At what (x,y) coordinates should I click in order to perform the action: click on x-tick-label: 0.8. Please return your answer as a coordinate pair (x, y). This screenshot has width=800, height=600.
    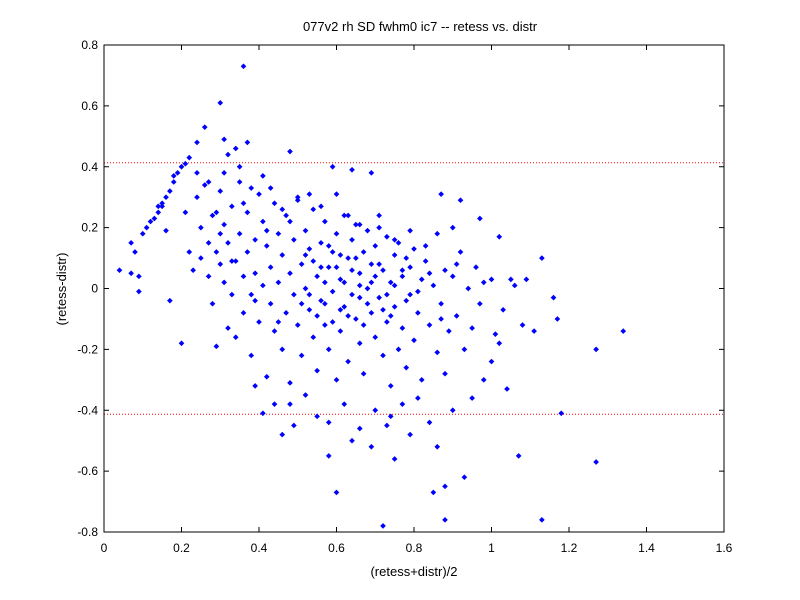
    Looking at the image, I should click on (414, 548).